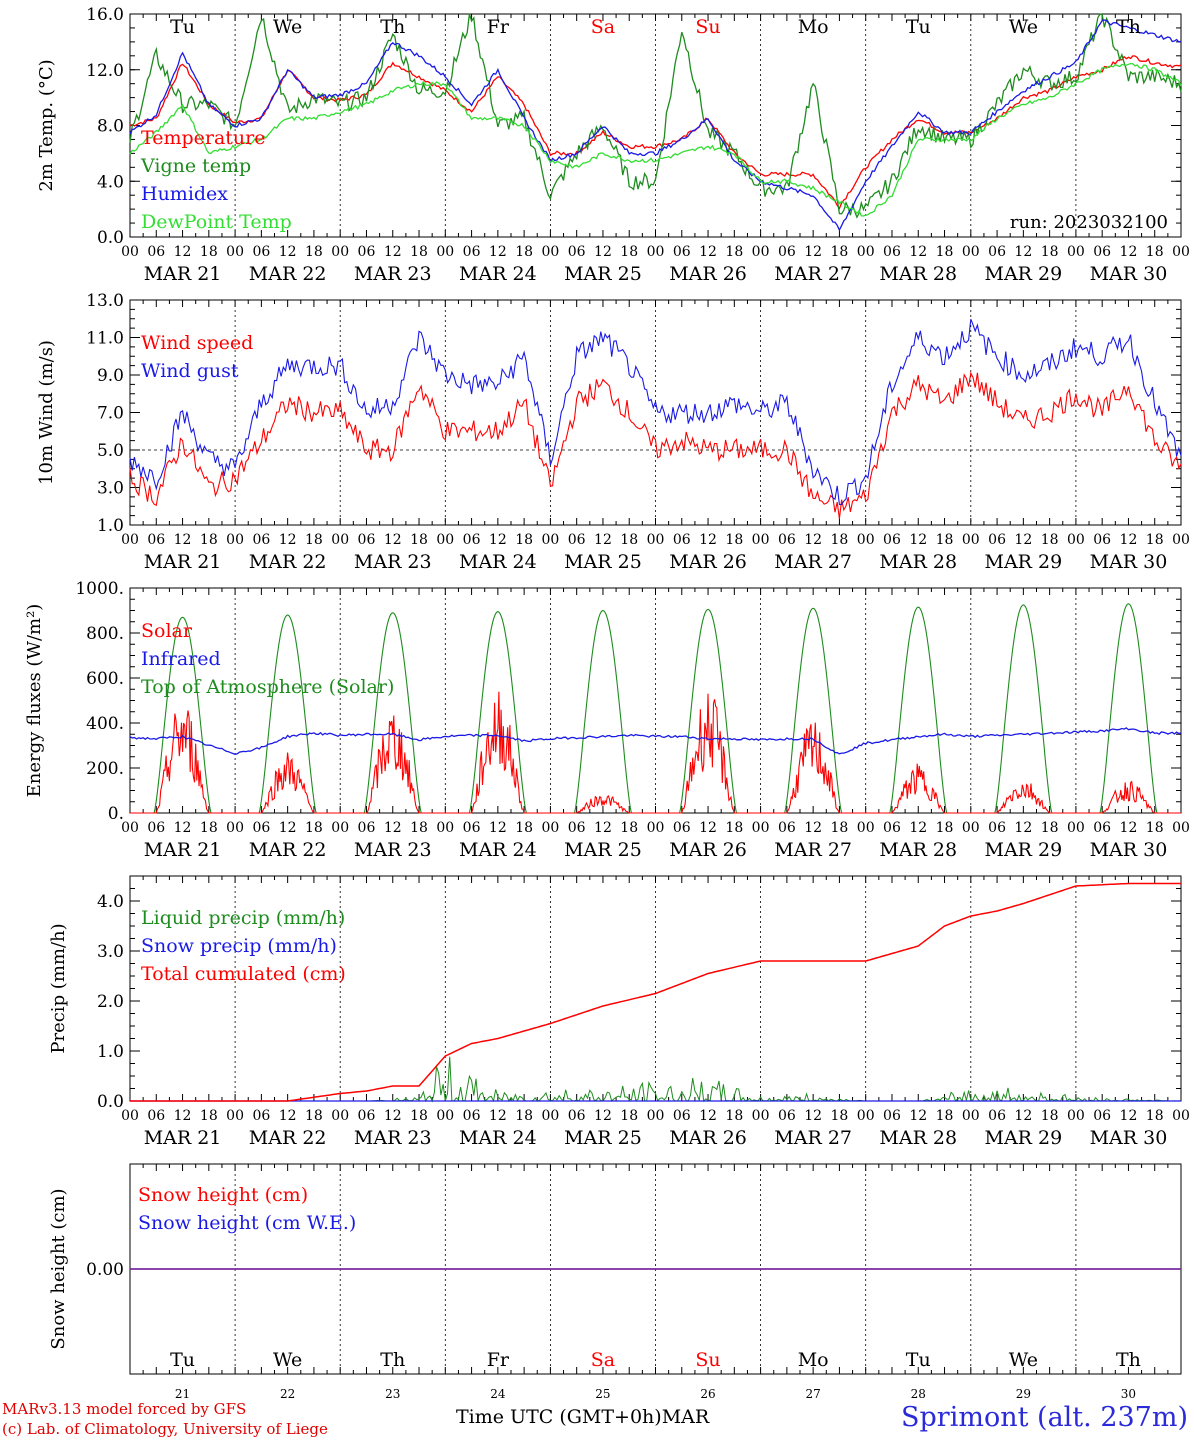 This screenshot has width=1194, height=1440. Describe the element at coordinates (190, 371) in the screenshot. I see `legend-entry: Wind gust` at that location.